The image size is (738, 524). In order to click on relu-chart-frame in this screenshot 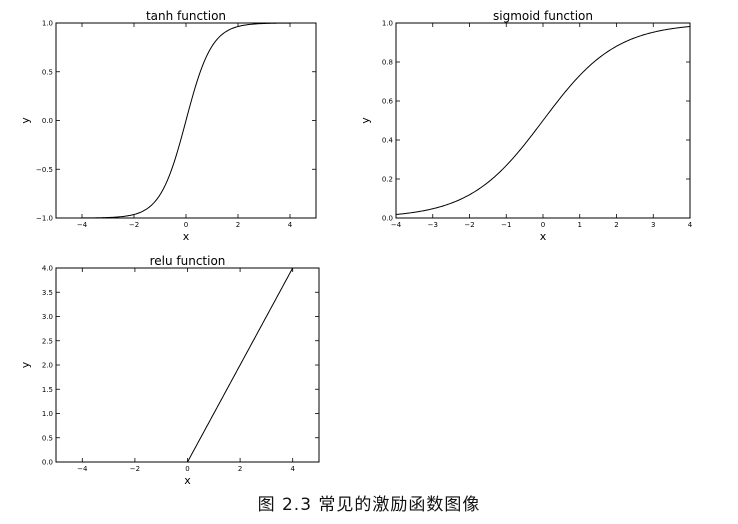, I will do `click(187, 365)`.